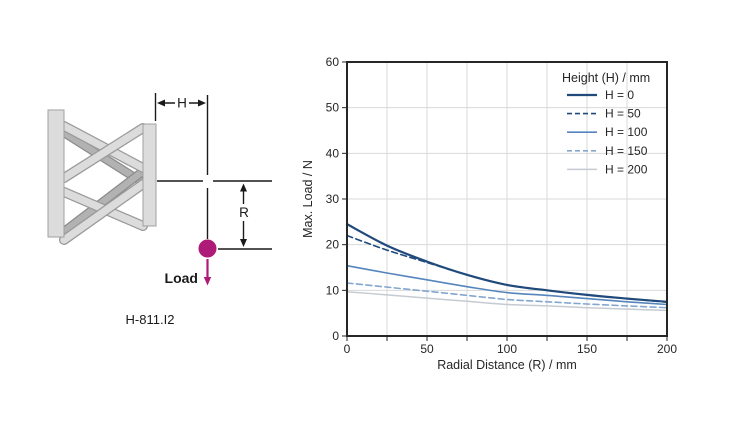 The image size is (750, 427). Describe the element at coordinates (335, 336) in the screenshot. I see `y-tick-label: 0` at that location.